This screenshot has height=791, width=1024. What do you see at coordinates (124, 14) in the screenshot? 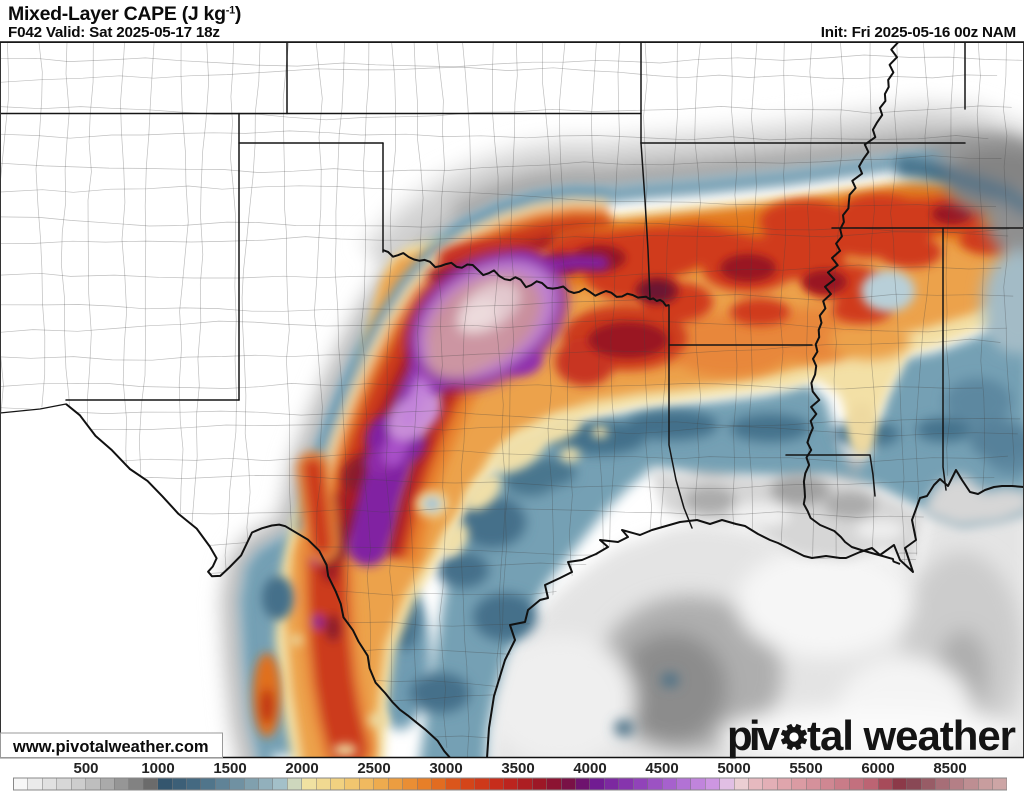
I see `svg-text: Mixed-Layer CAPE (J kg-1)` at bounding box center [124, 14].